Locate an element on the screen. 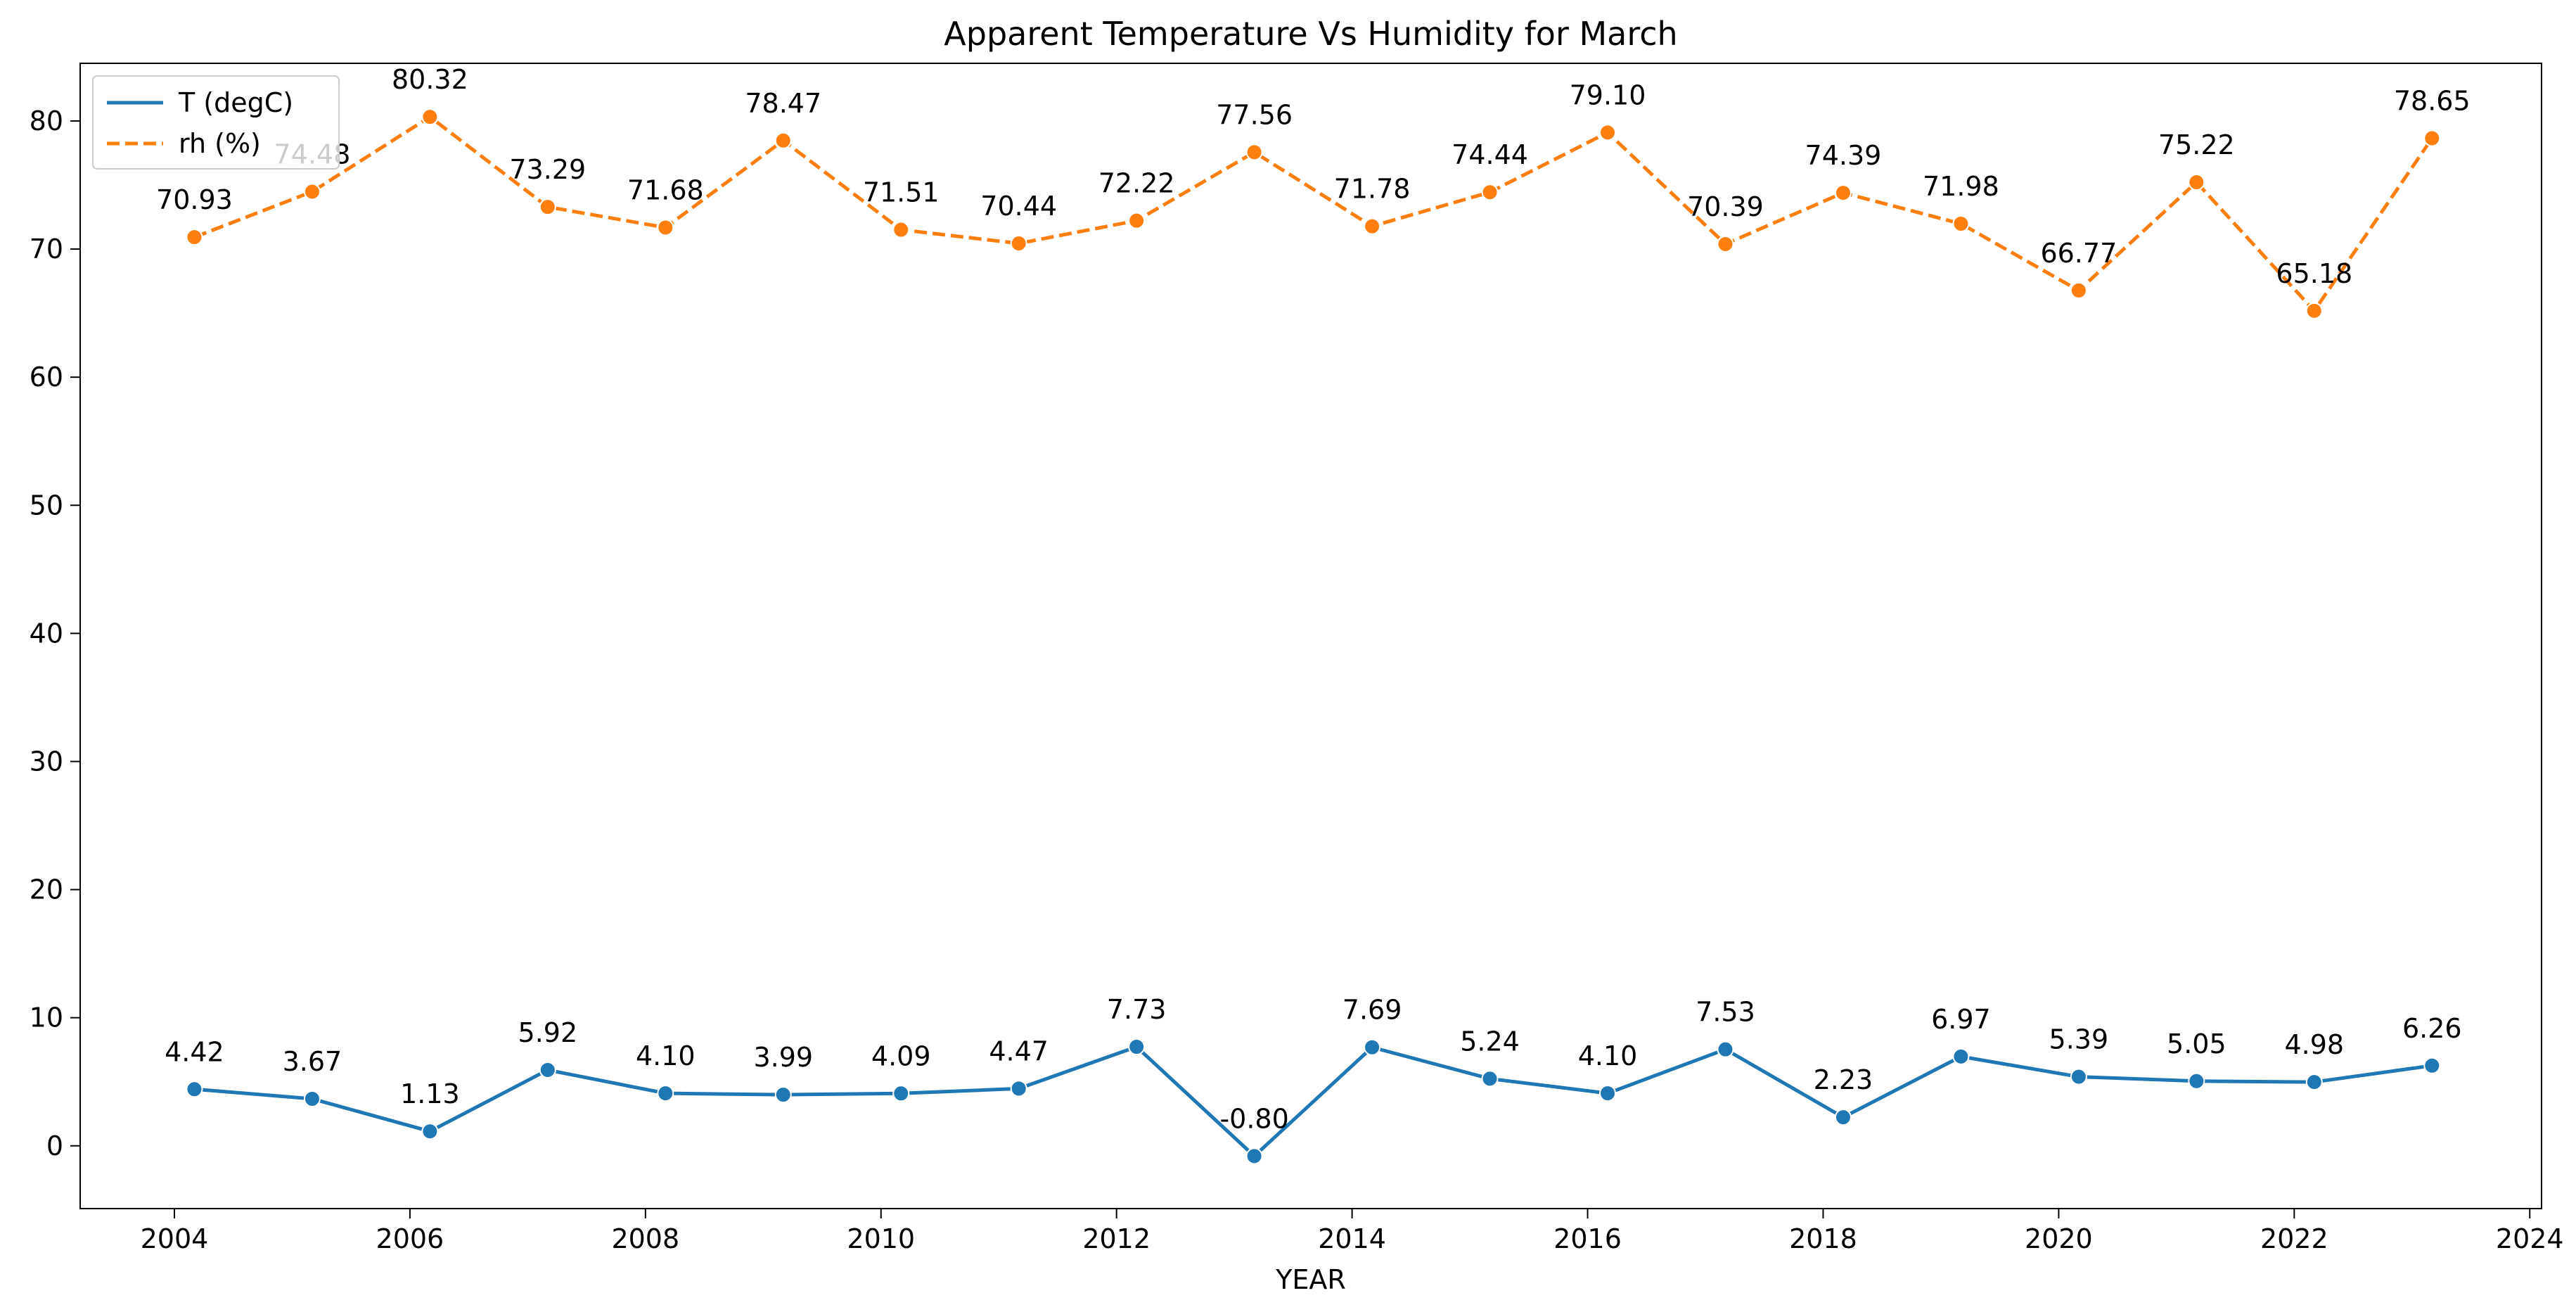 The image size is (2576, 1312). y-tick-label: 30 is located at coordinates (46, 761).